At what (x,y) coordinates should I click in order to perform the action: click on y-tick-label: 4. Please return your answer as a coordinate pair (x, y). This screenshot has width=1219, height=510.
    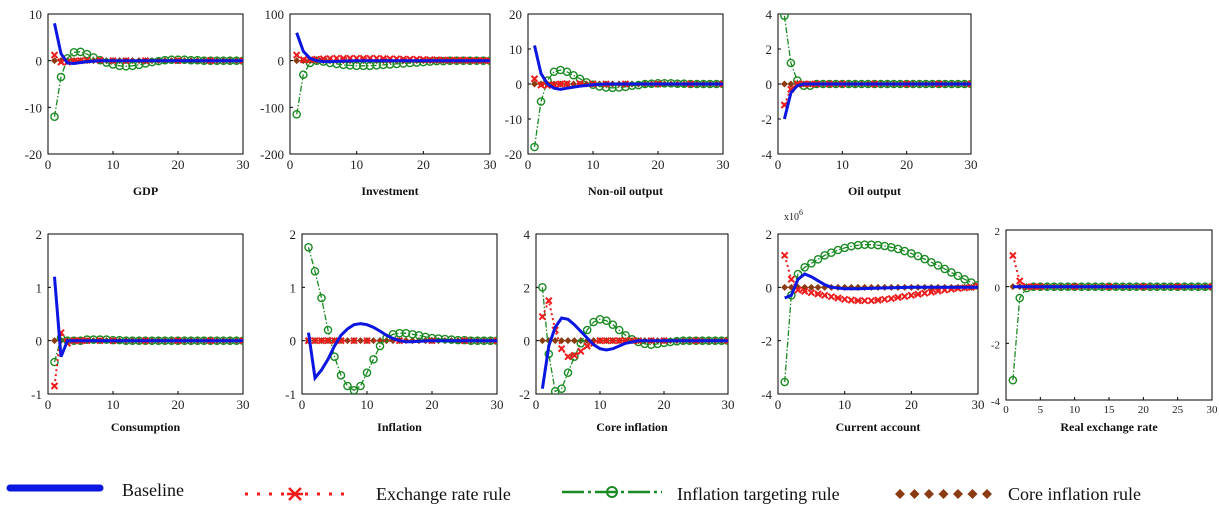
    Looking at the image, I should click on (527, 234).